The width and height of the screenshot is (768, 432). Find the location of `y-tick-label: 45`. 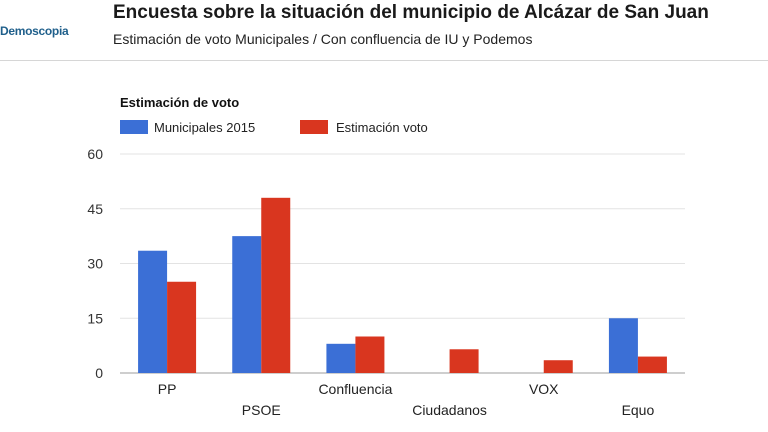

y-tick-label: 45 is located at coordinates (95, 209).